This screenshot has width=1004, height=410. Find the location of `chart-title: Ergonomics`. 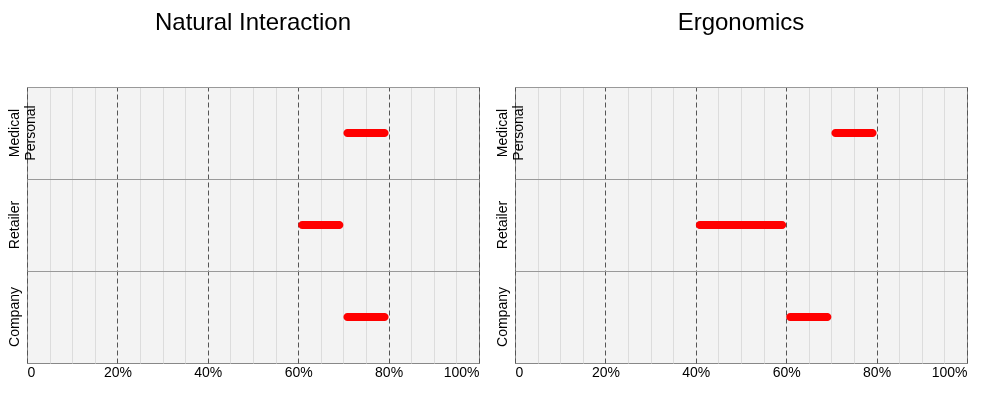

chart-title: Ergonomics is located at coordinates (741, 21).